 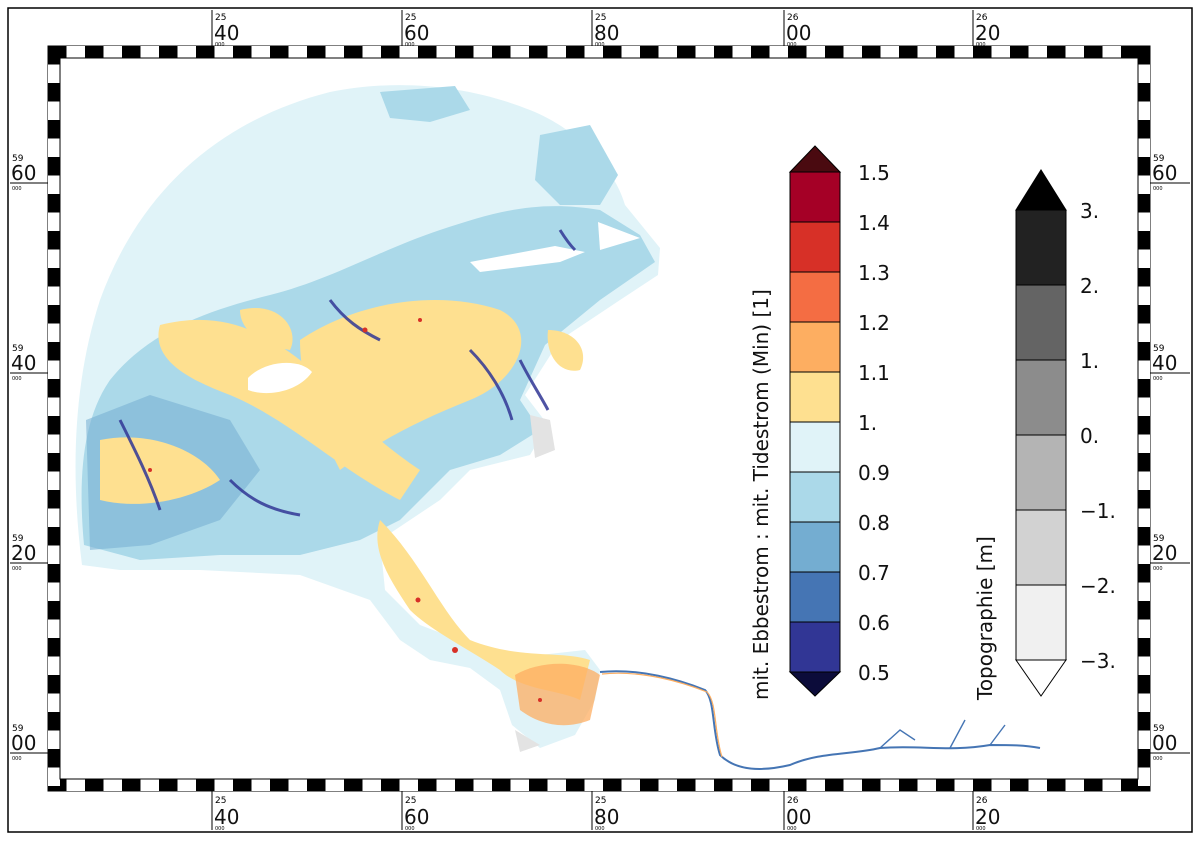 What do you see at coordinates (1159, 729) in the screenshot?
I see `right-tick-sup: 59` at bounding box center [1159, 729].